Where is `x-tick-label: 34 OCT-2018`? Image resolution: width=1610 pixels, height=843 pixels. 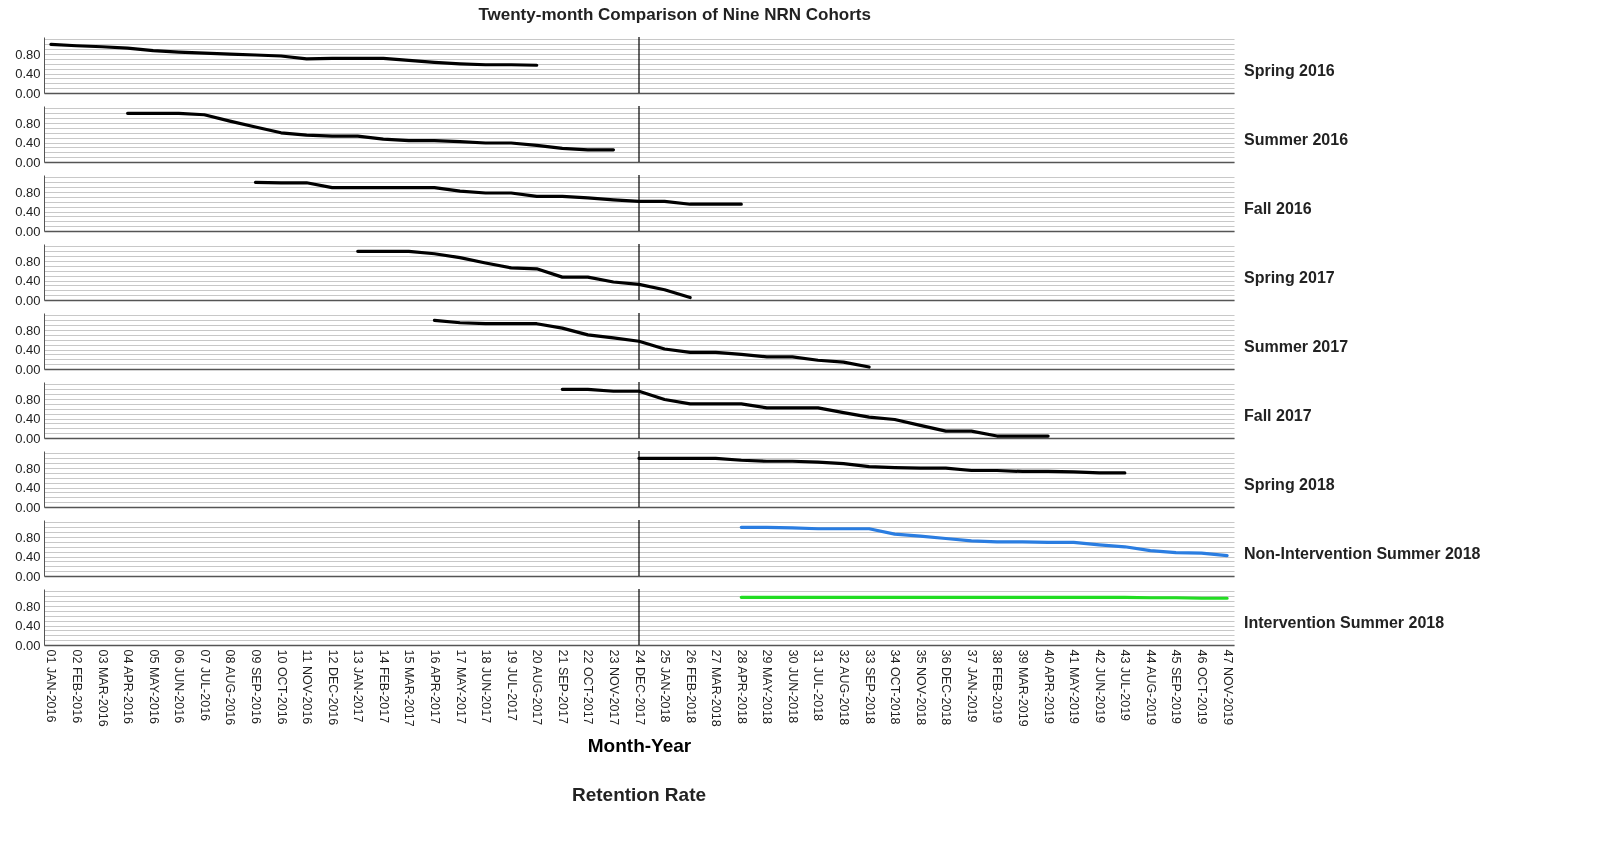 x-tick-label: 34 OCT-2018 is located at coordinates (895, 687).